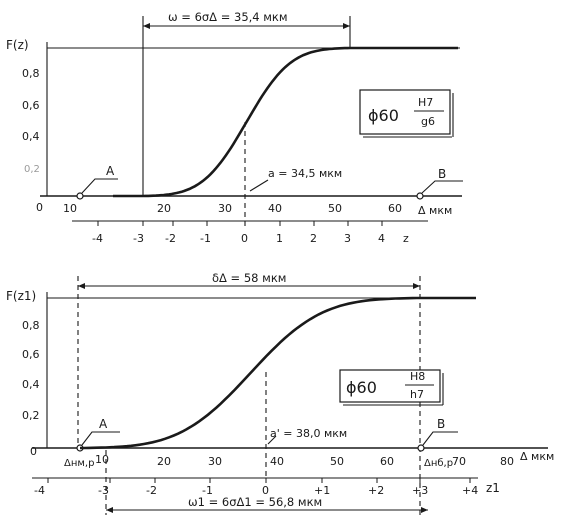 This screenshot has width=568, height=524. What do you see at coordinates (507, 461) in the screenshot?
I see `delta-tick-label: 80` at bounding box center [507, 461].